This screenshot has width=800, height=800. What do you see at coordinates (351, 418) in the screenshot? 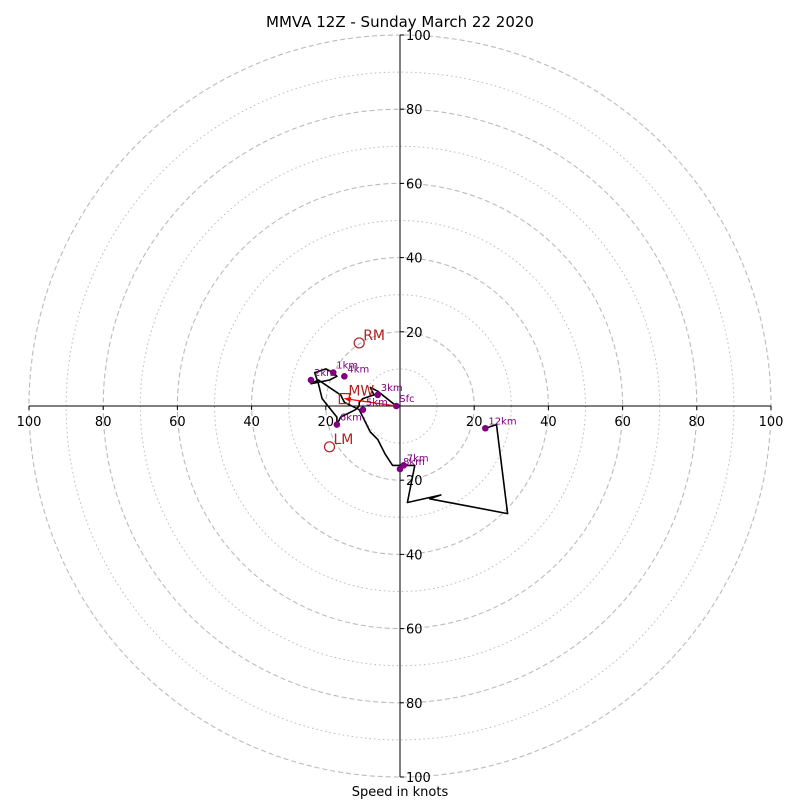
I see `height-label-6km: 6km` at bounding box center [351, 418].